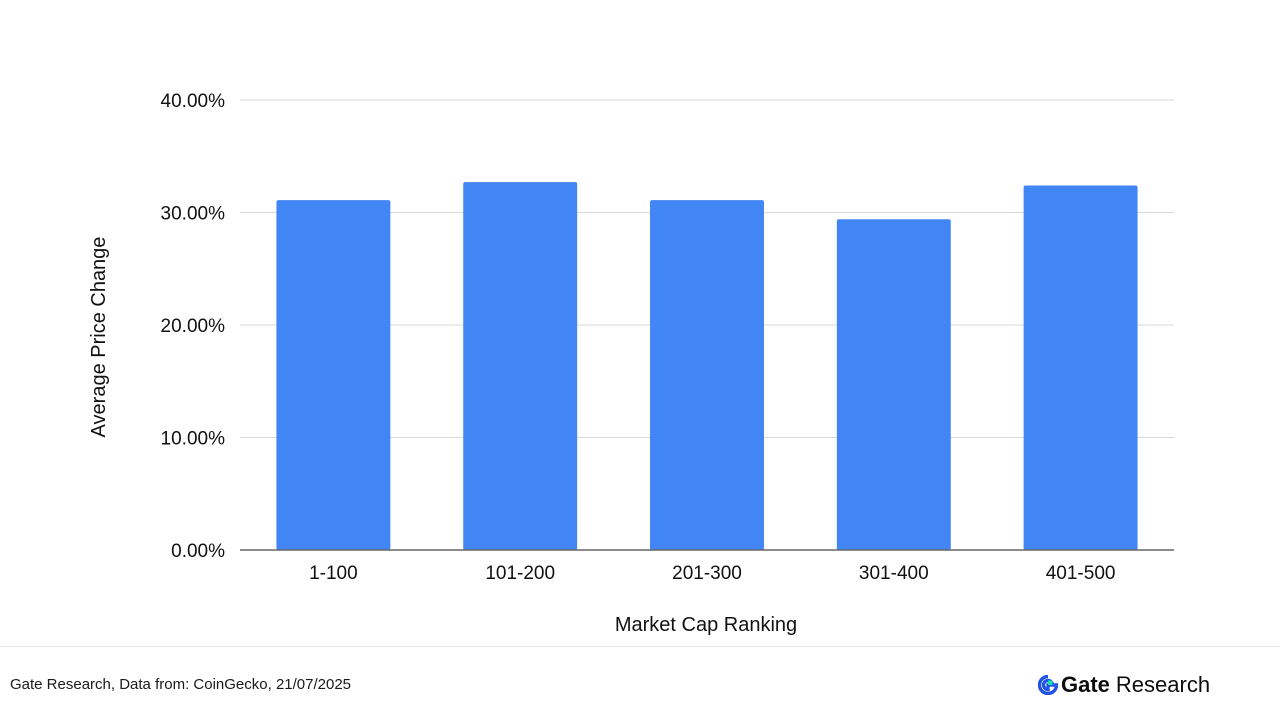 Image resolution: width=1280 pixels, height=724 pixels. I want to click on y-tick-label: 40.00%, so click(193, 101).